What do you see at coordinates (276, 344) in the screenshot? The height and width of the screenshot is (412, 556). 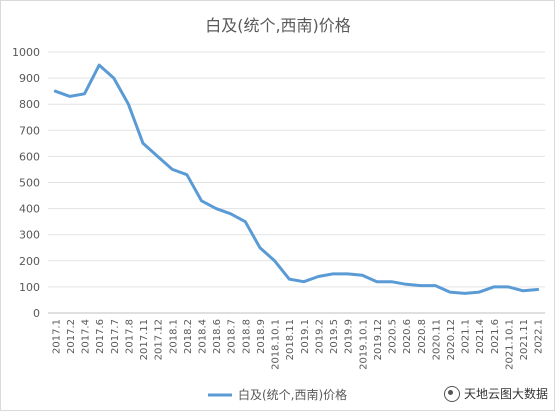 I see `x-tick-label: 2018.10.1` at bounding box center [276, 344].